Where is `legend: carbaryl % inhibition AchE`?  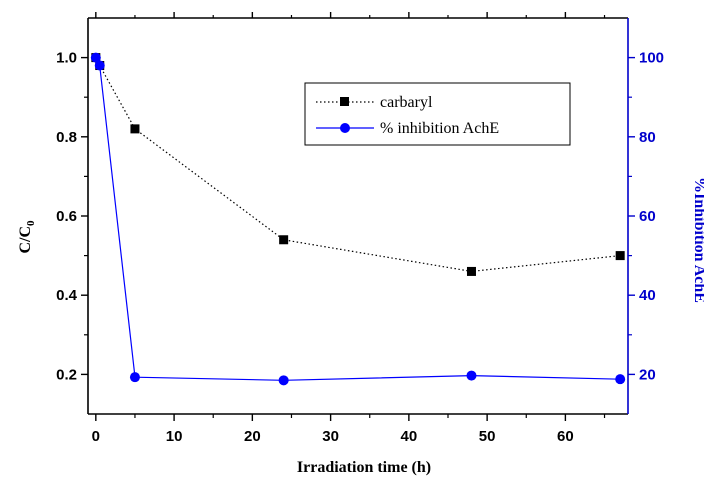 legend: carbaryl % inhibition AchE is located at coordinates (437, 114).